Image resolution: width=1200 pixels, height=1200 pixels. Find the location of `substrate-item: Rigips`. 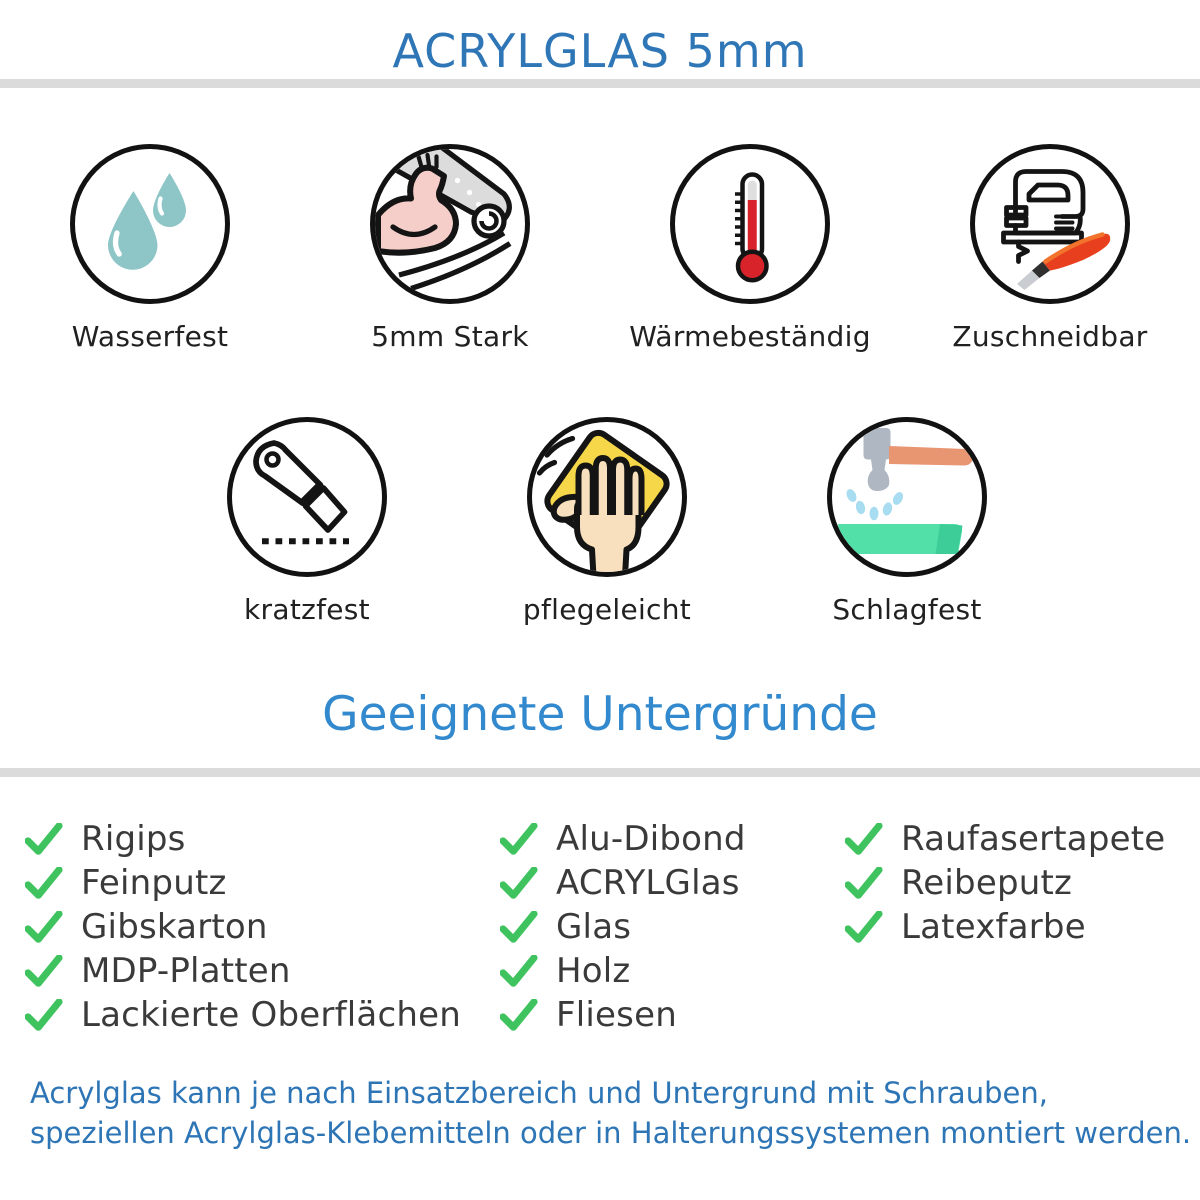

substrate-item: Rigips is located at coordinates (262, 839).